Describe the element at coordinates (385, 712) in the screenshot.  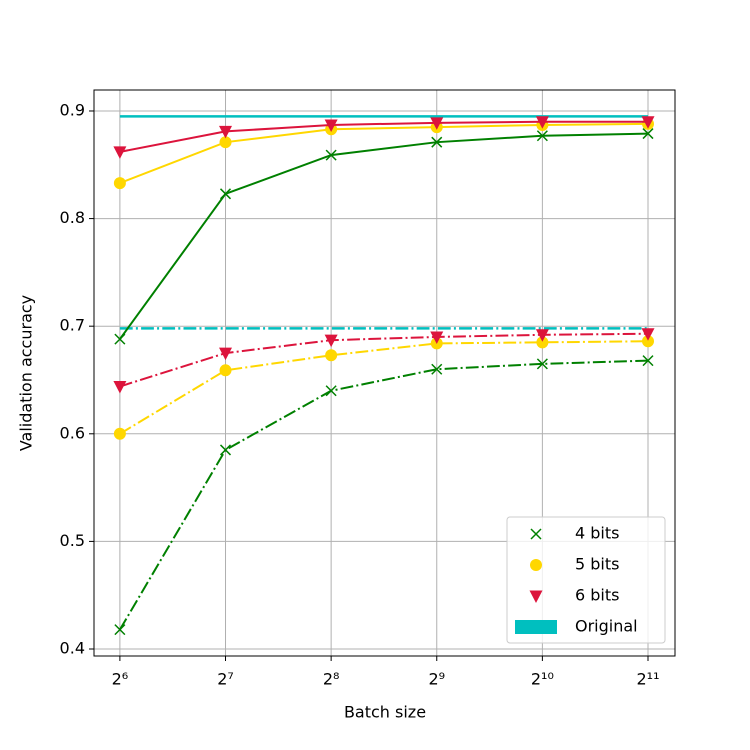
I see `x-axis-label: Batch size` at that location.